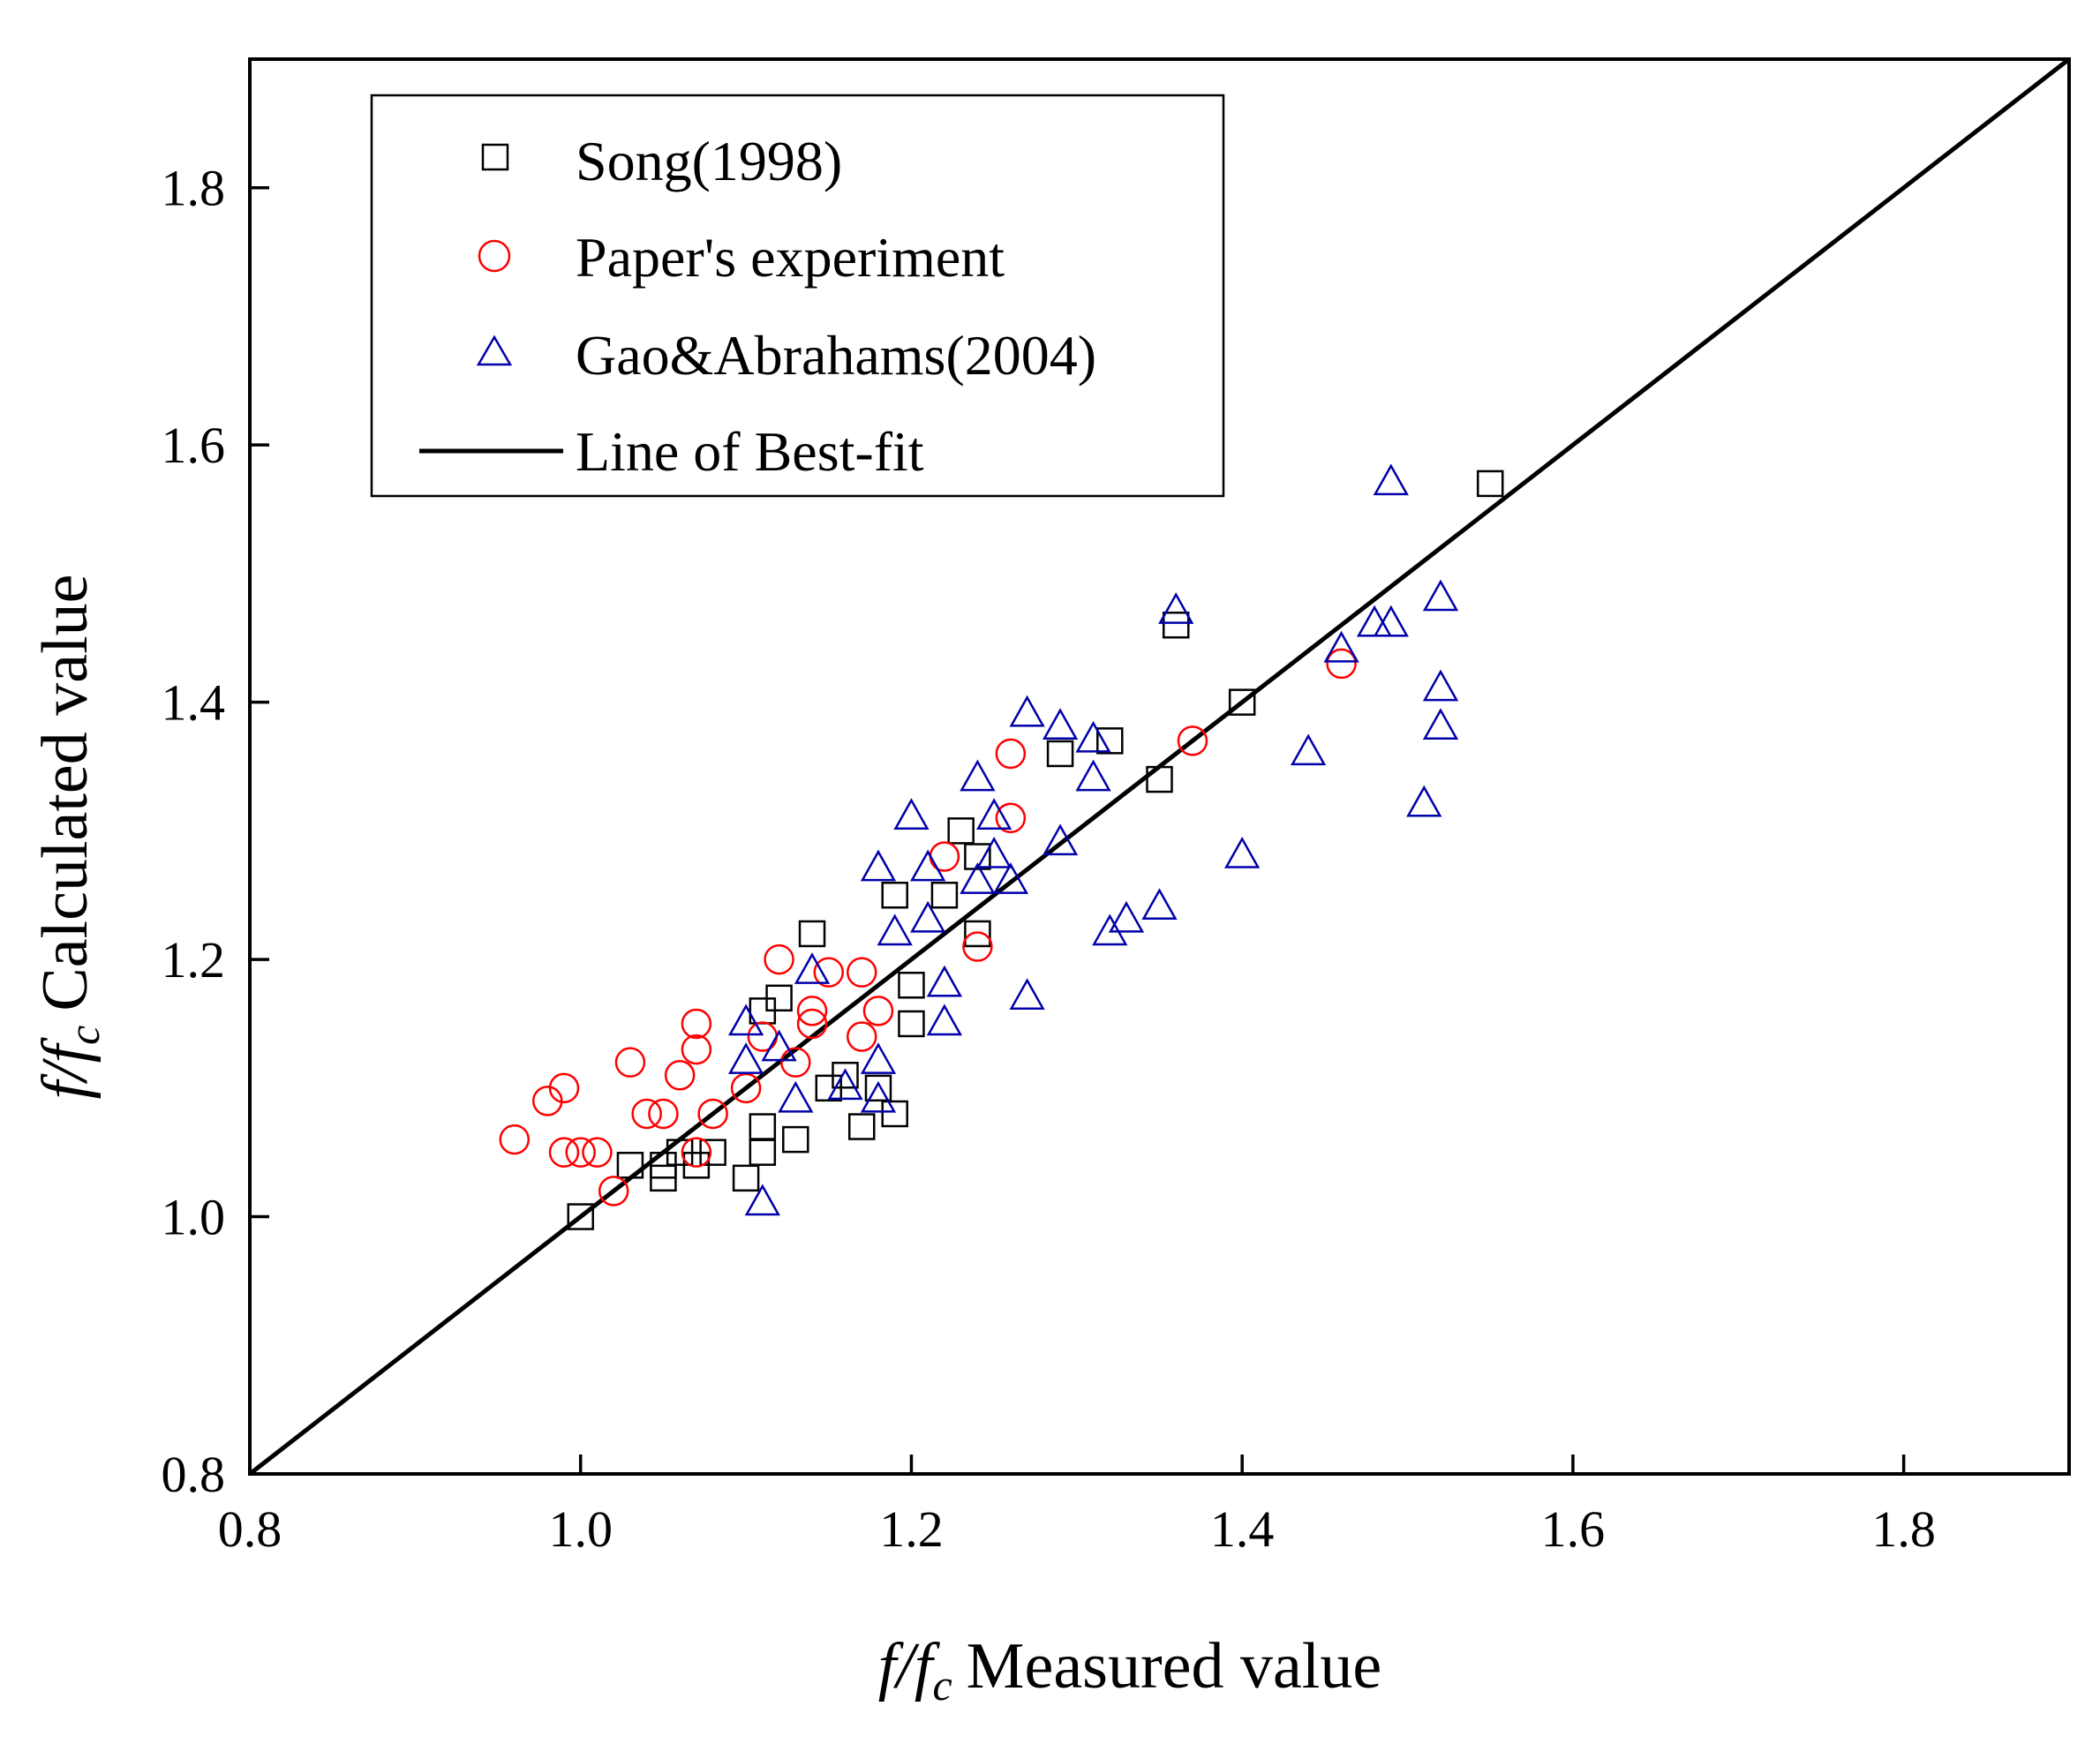 Image resolution: width=2100 pixels, height=1744 pixels. Describe the element at coordinates (790, 257) in the screenshot. I see `legend-label-paper: Paper's experiment` at that location.